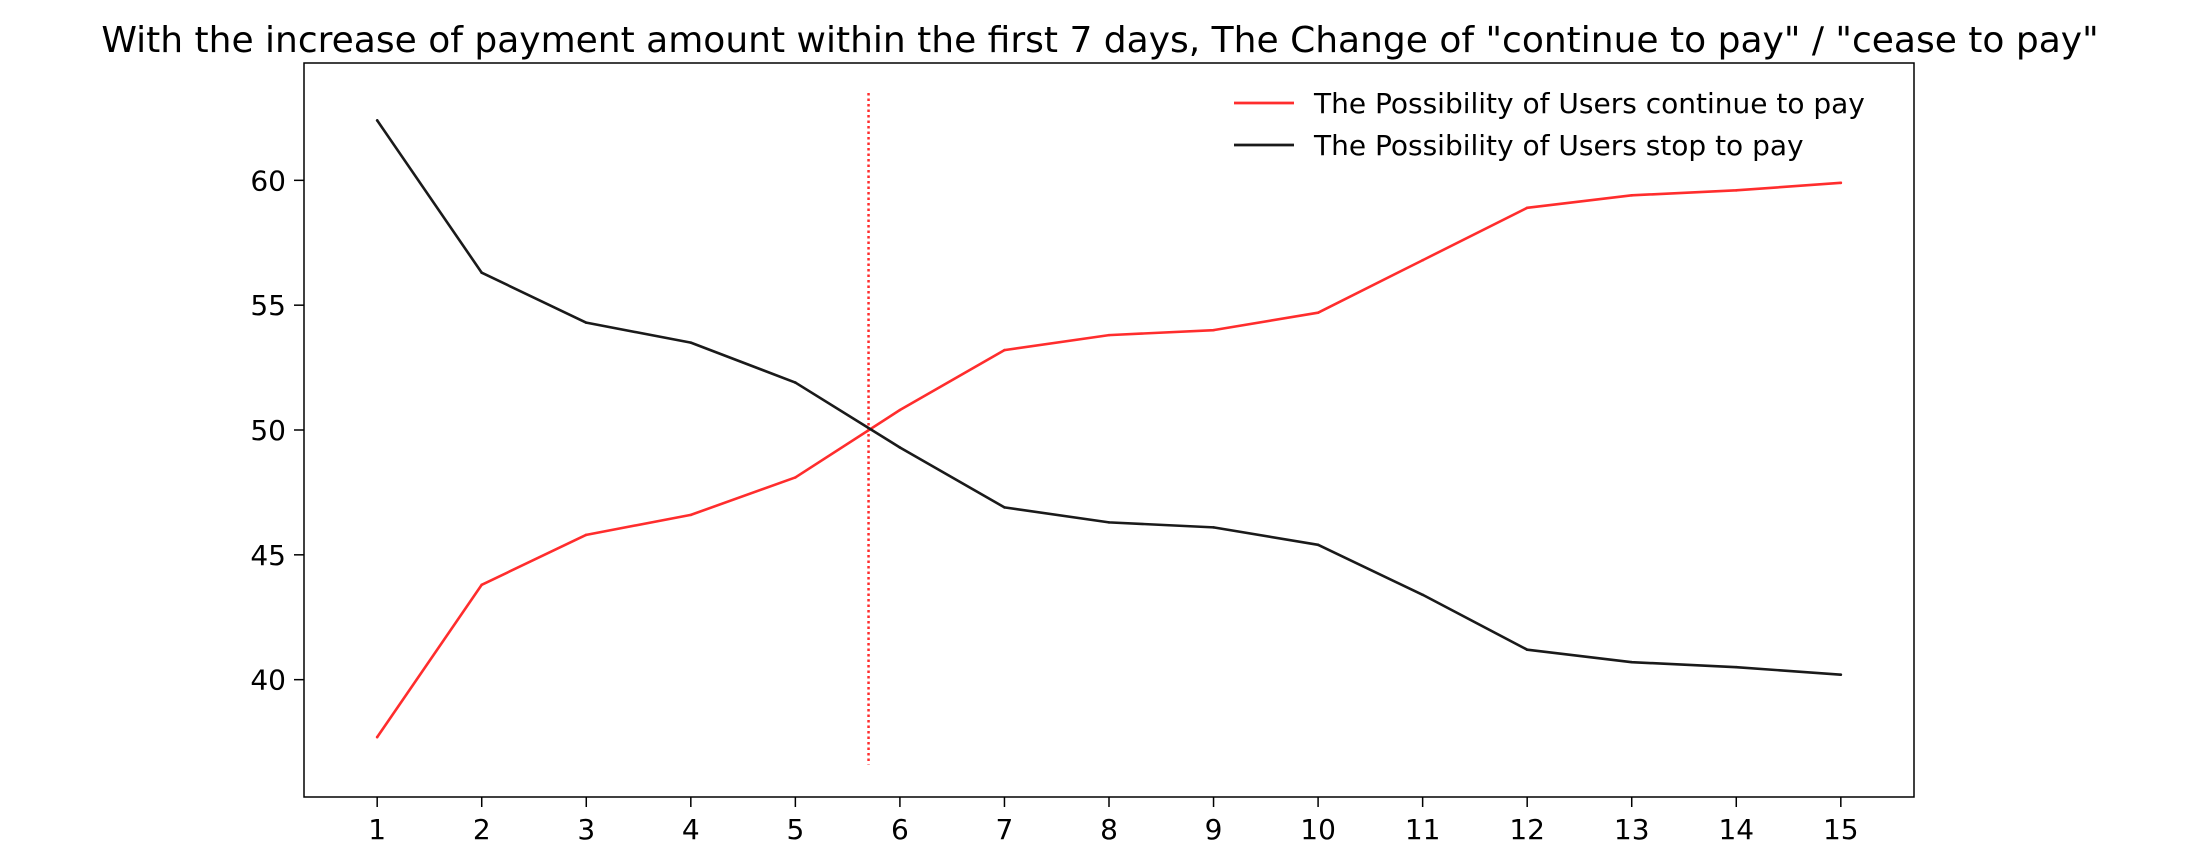 The height and width of the screenshot is (858, 2200). I want to click on x-tick-label: 1, so click(377, 829).